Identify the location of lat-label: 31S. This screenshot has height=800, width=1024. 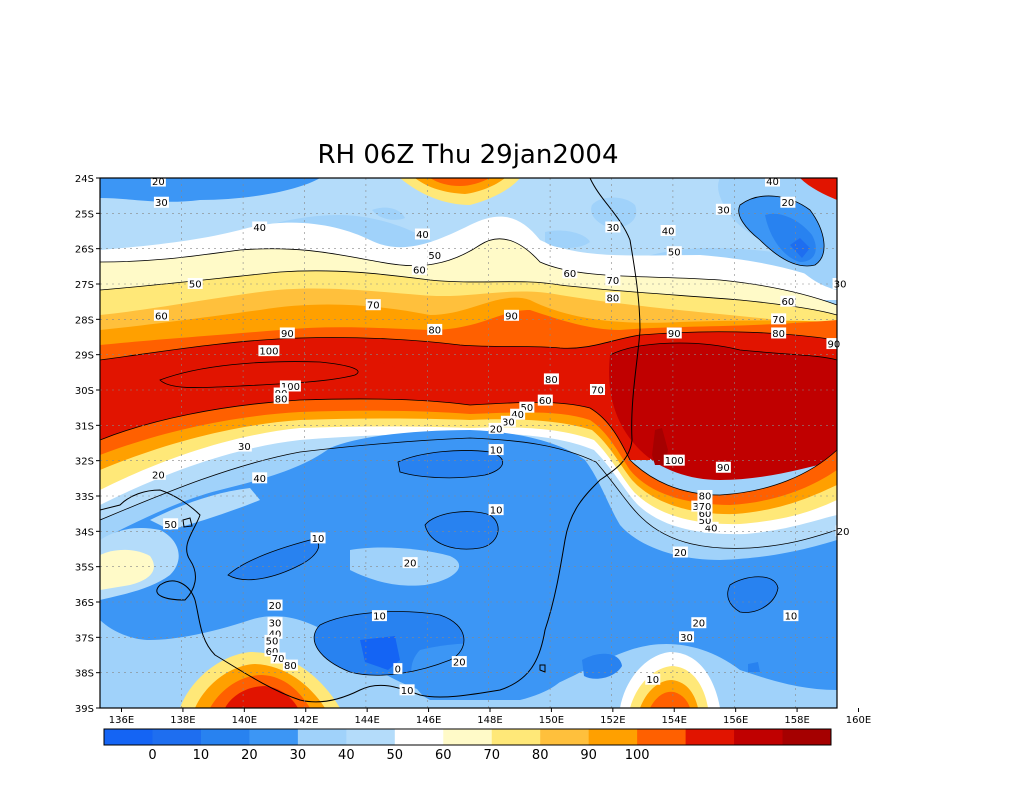
(84, 426).